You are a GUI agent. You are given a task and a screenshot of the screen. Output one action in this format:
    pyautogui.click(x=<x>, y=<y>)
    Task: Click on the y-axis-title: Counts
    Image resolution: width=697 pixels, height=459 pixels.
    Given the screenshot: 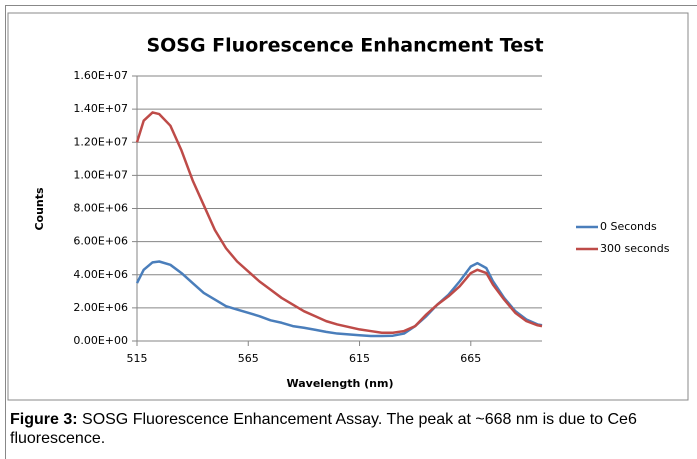 What is the action you would take?
    pyautogui.click(x=39, y=209)
    